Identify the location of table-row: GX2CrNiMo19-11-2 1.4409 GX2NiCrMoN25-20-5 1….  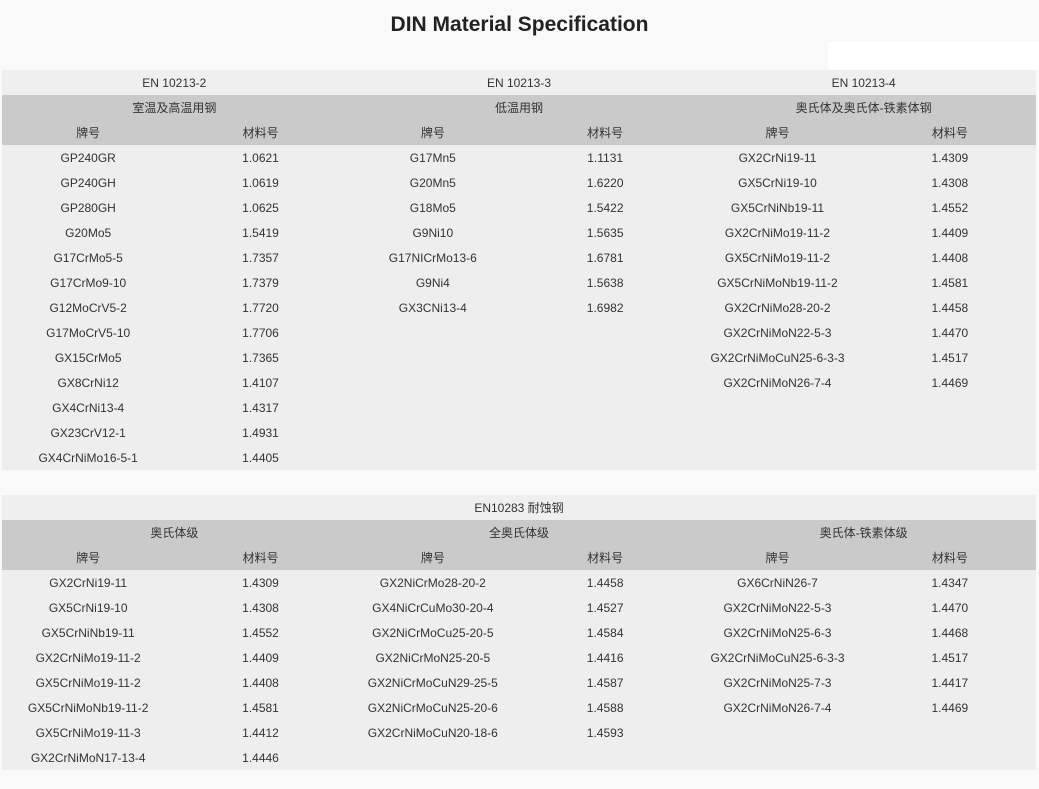
(519, 657).